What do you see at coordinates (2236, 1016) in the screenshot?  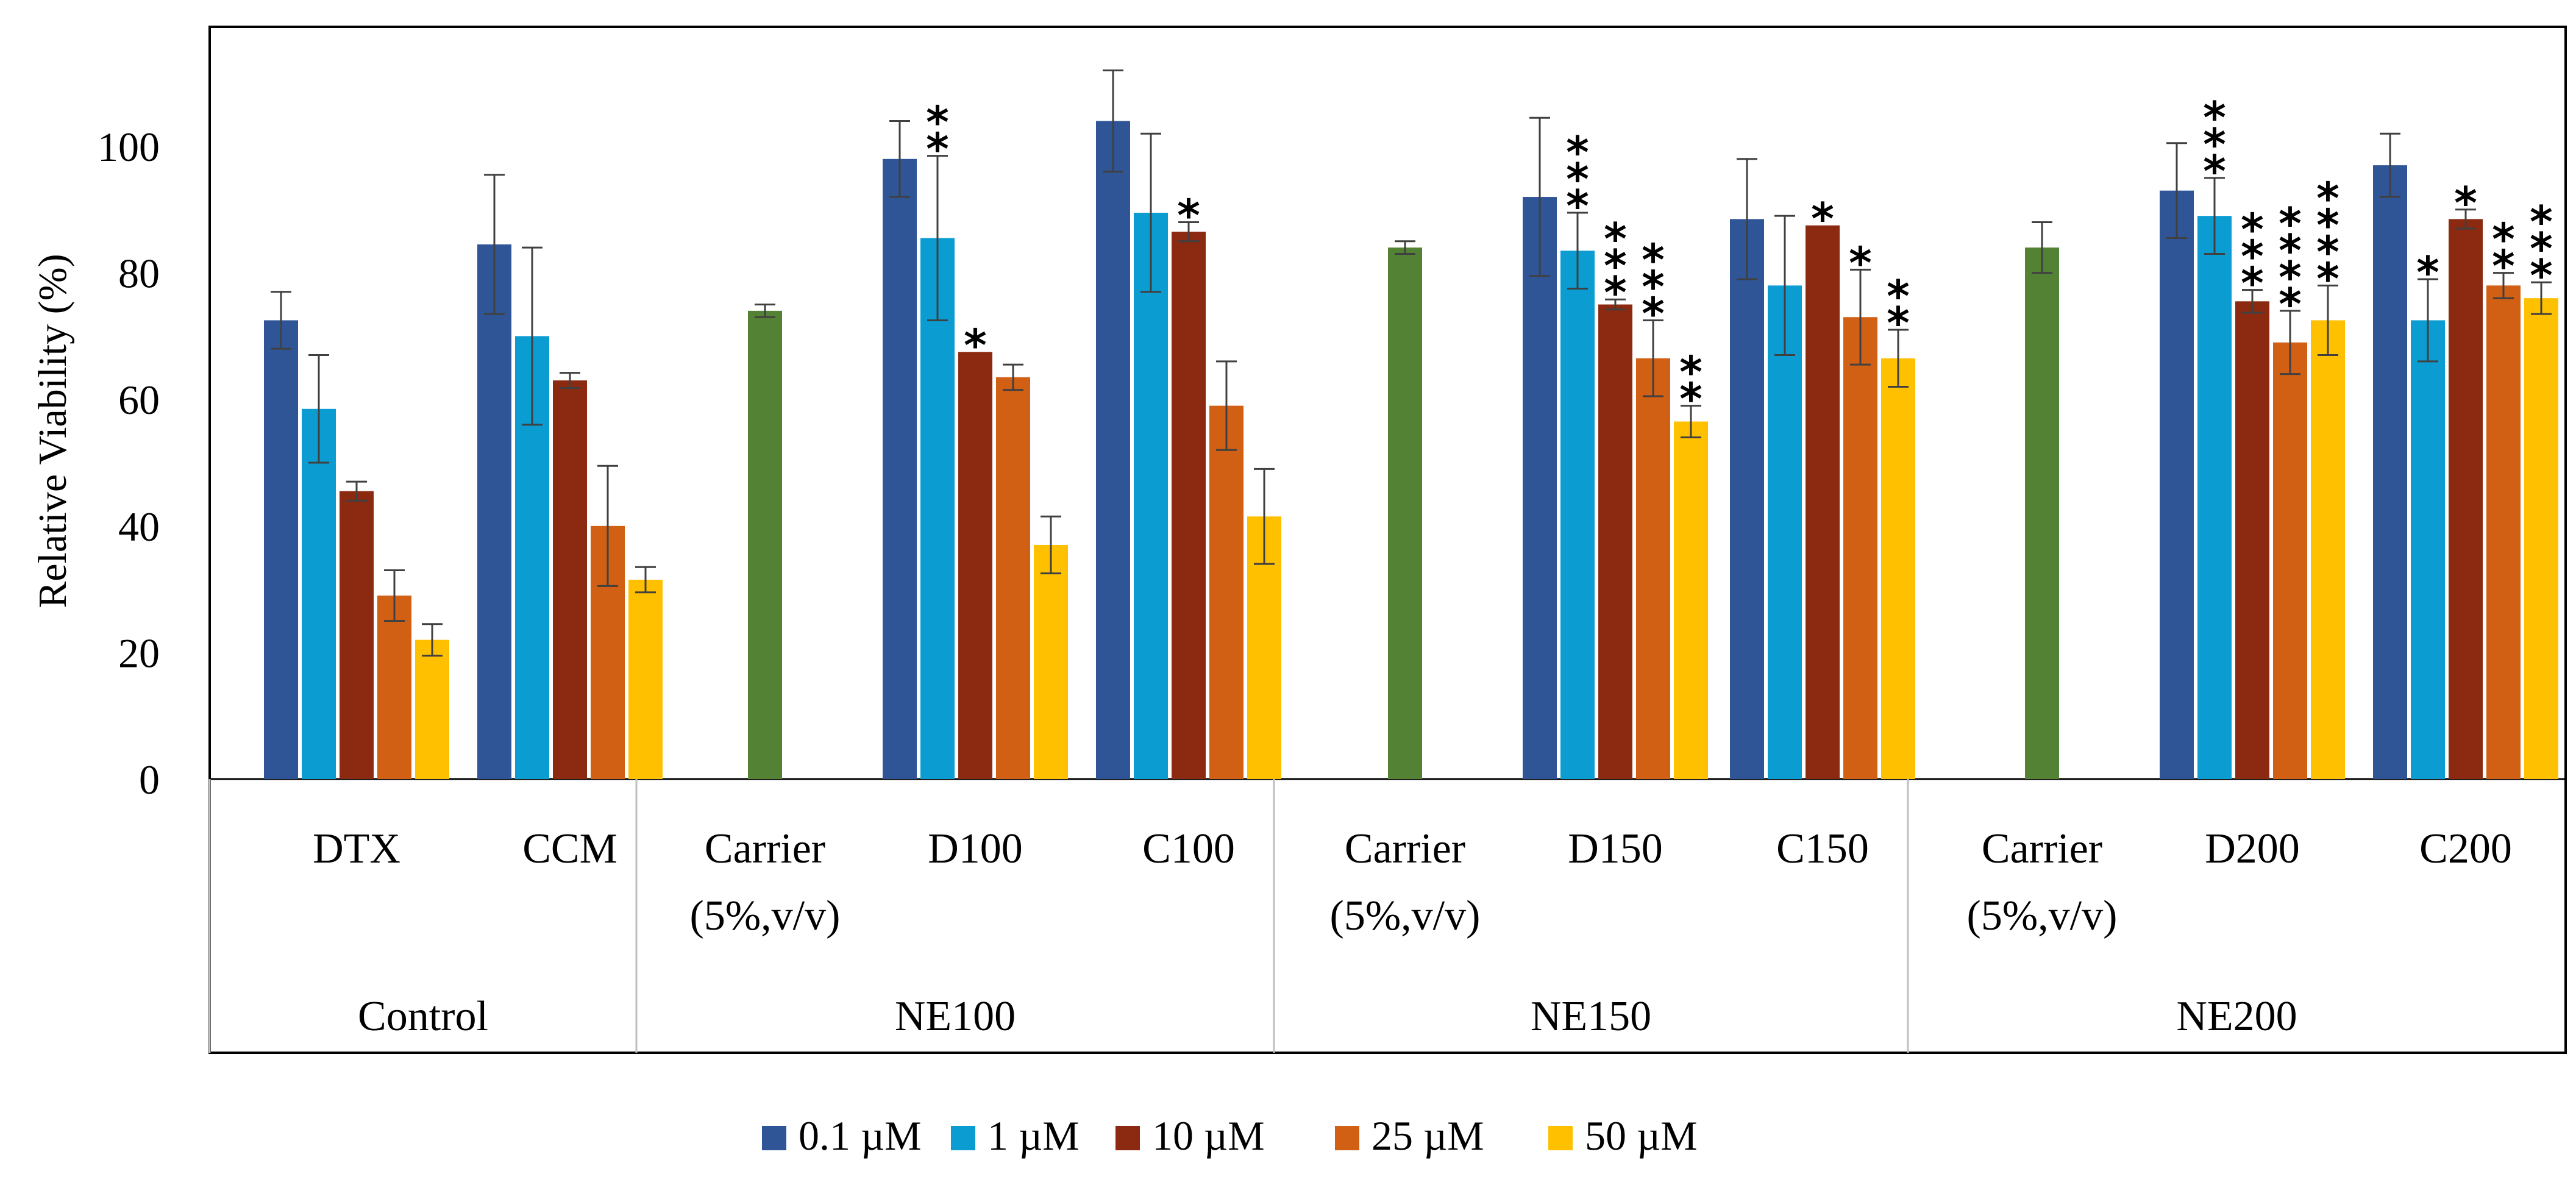 I see `group-label: NE200` at bounding box center [2236, 1016].